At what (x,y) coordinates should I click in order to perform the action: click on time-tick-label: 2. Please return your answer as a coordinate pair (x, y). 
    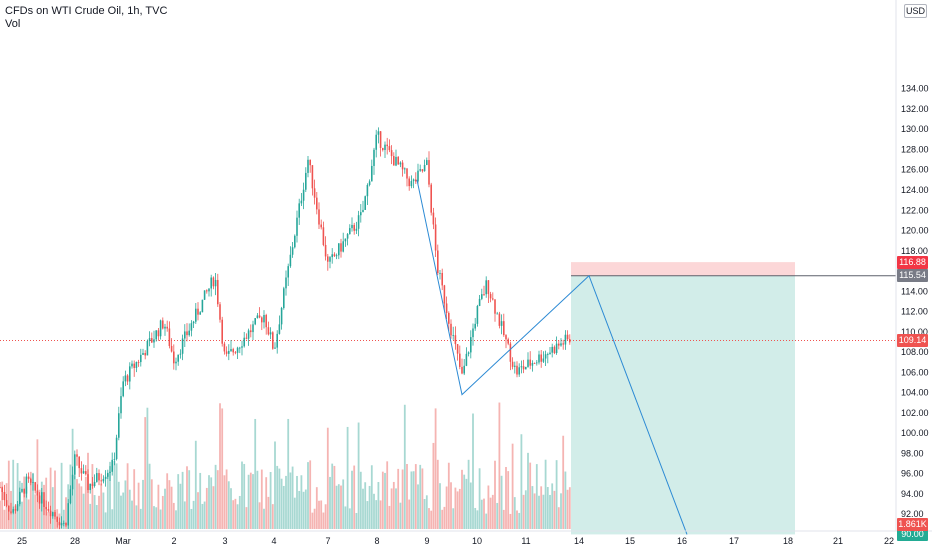
    Looking at the image, I should click on (173, 541).